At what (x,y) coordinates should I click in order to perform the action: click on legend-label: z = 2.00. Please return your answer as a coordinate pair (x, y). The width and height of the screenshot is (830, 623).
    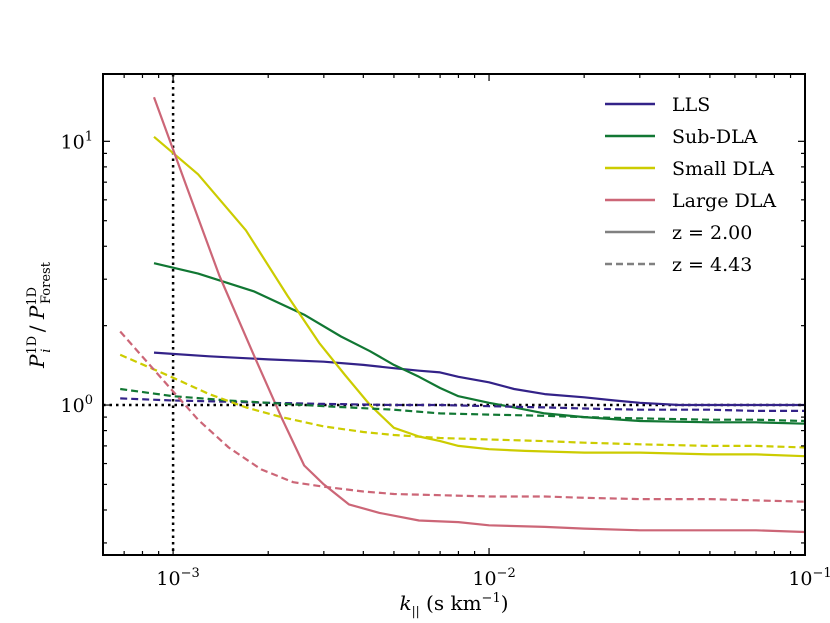
    Looking at the image, I should click on (712, 233).